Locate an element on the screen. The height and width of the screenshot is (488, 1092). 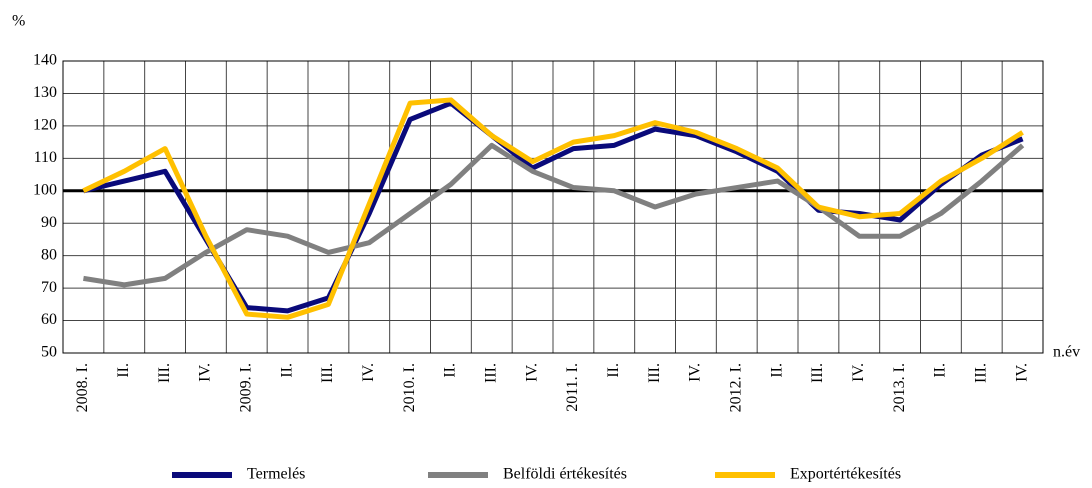
y-tick-label: 60 is located at coordinates (49, 319).